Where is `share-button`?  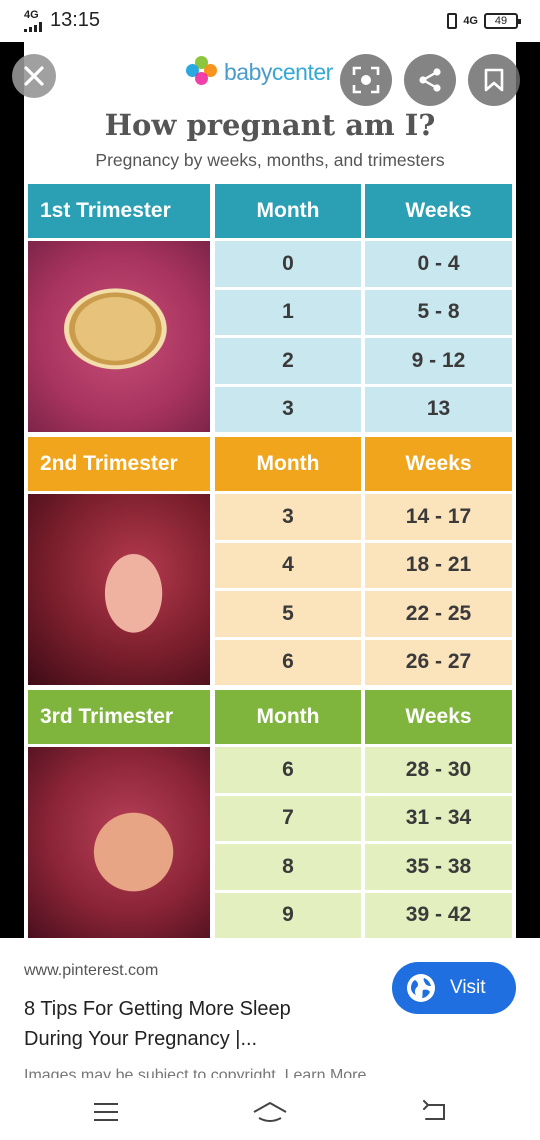
share-button is located at coordinates (430, 80).